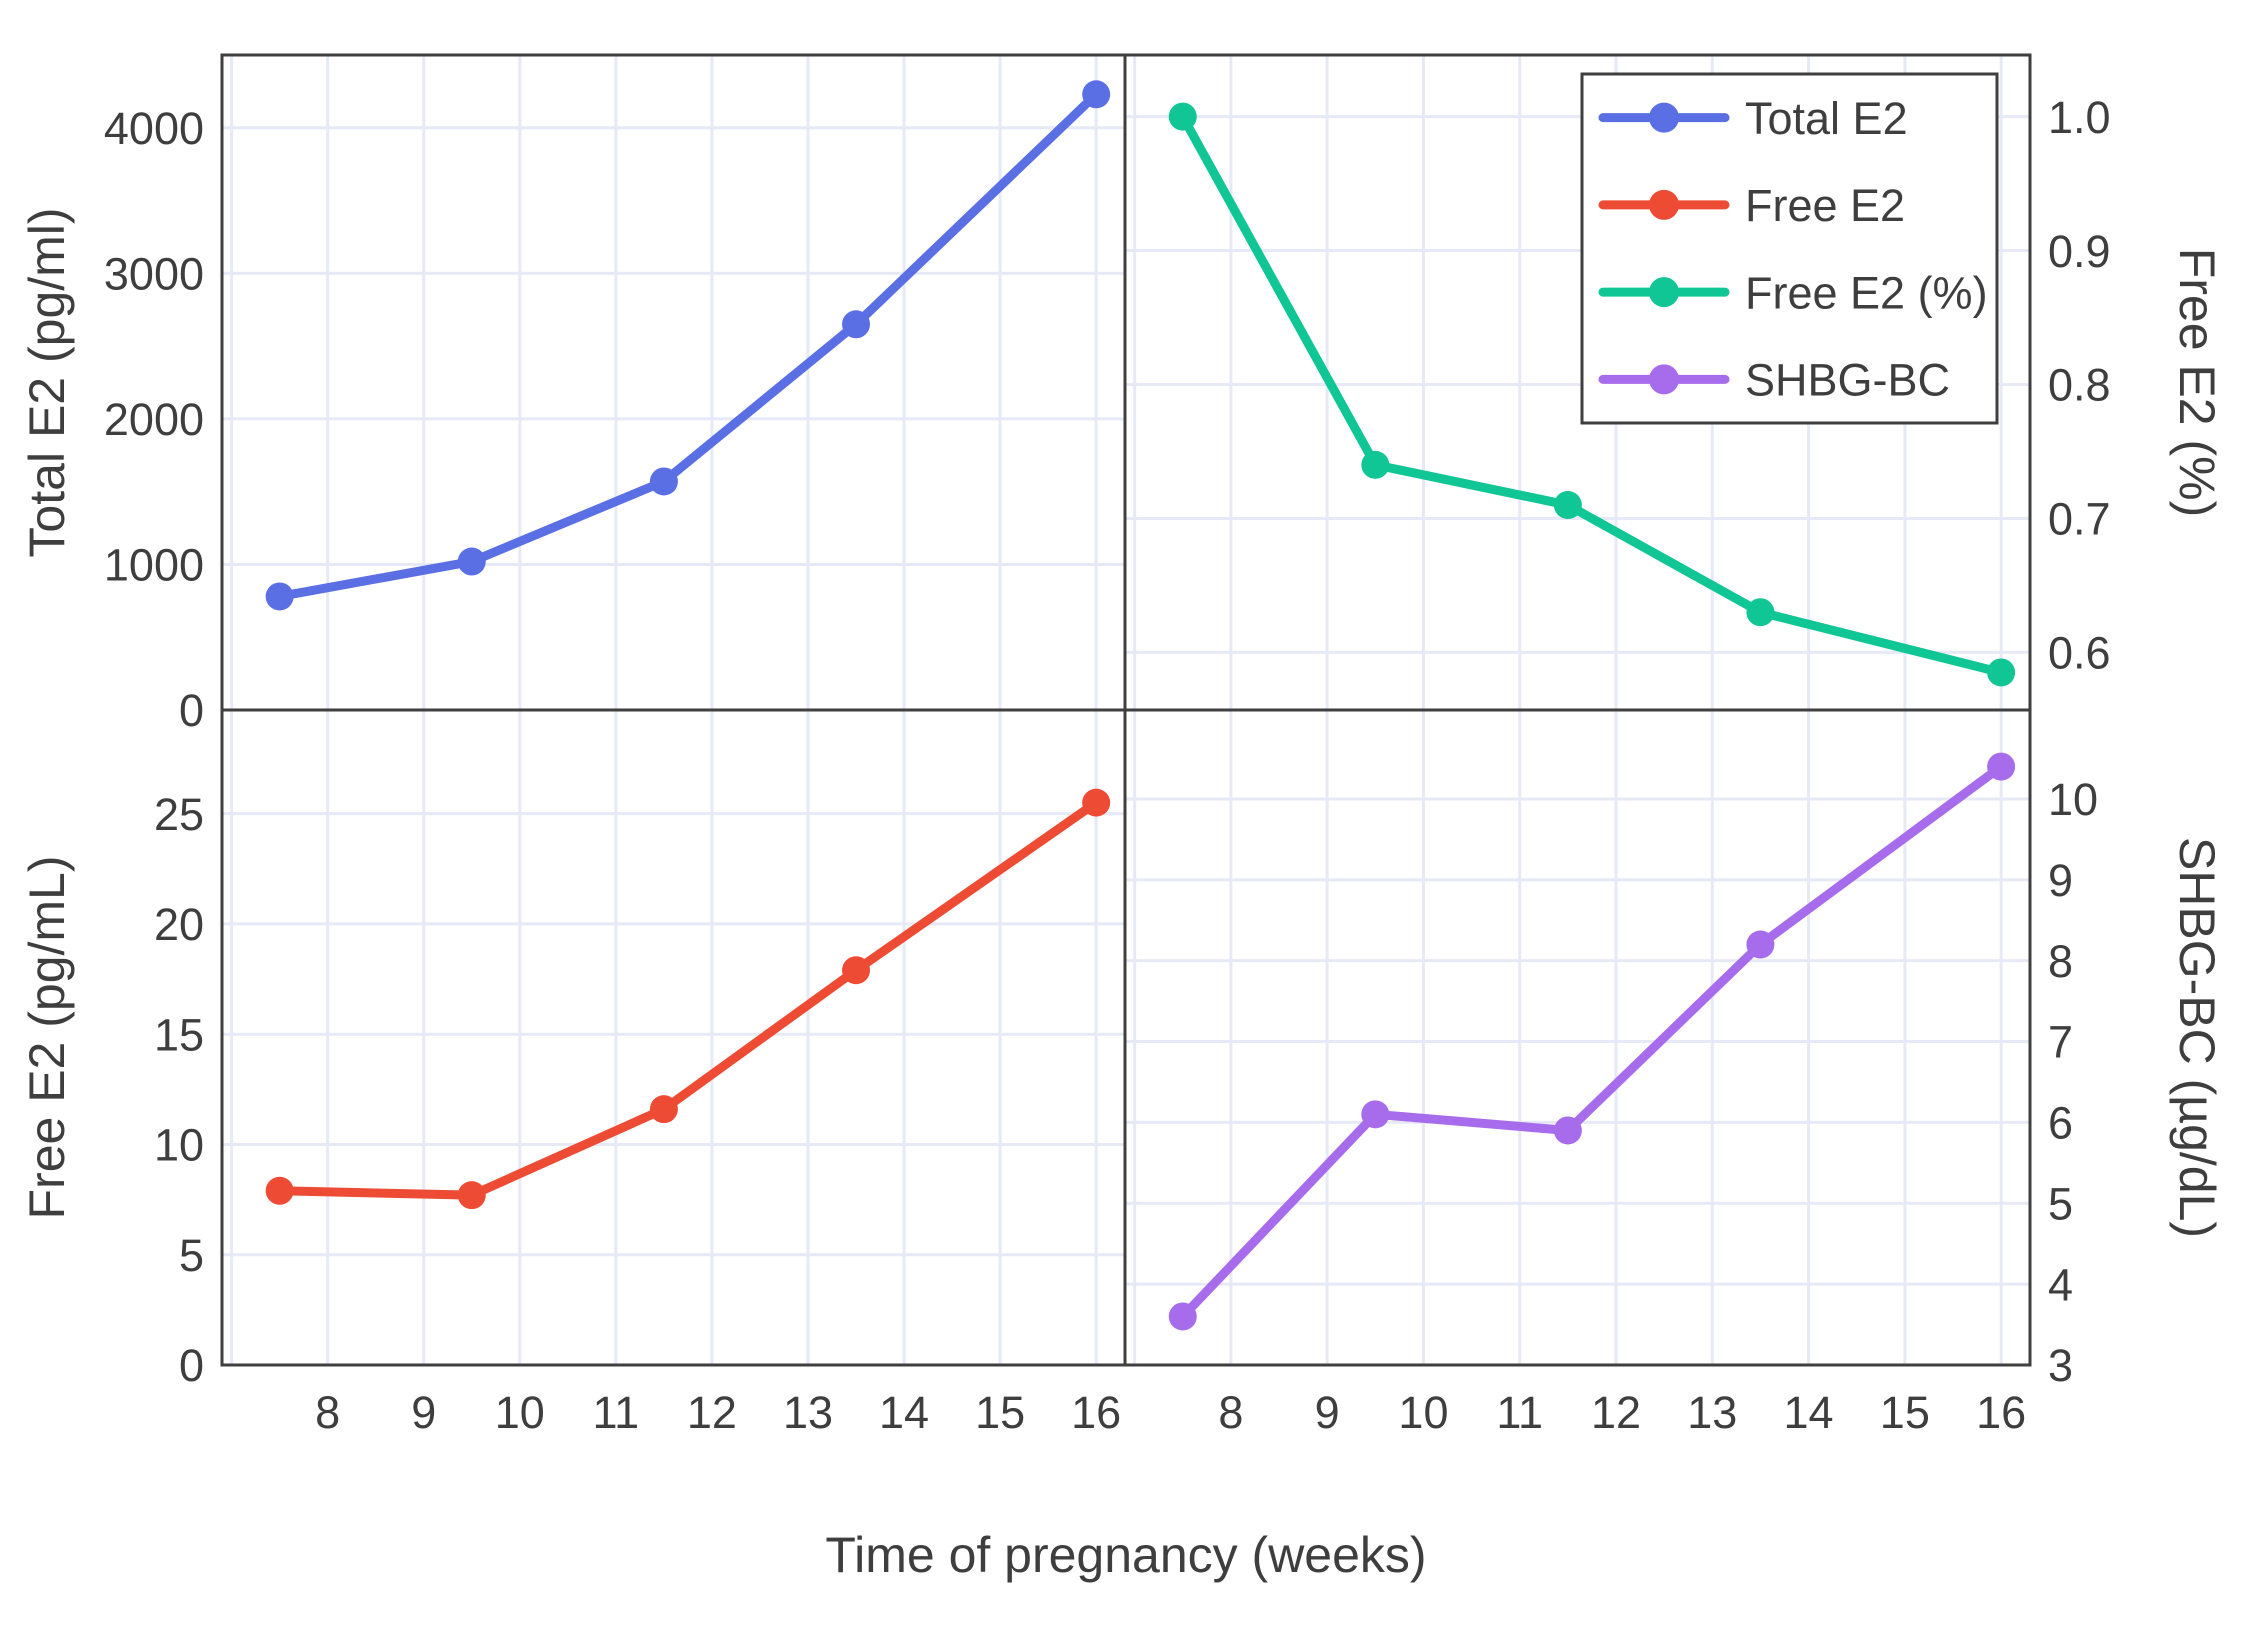 Image resolution: width=2251 pixels, height=1639 pixels. I want to click on y-tick-label: 3, so click(2060, 1365).